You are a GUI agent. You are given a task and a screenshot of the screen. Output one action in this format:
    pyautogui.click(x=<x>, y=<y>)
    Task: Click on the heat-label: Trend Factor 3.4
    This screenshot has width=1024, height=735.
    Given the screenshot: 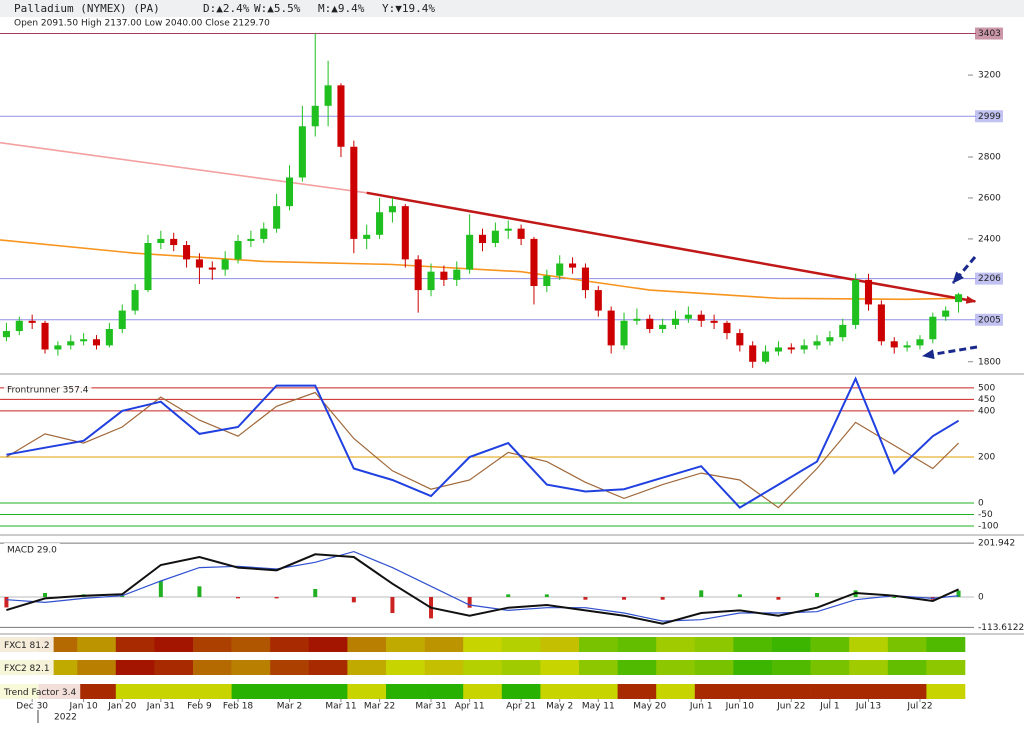 What is the action you would take?
    pyautogui.click(x=39, y=693)
    